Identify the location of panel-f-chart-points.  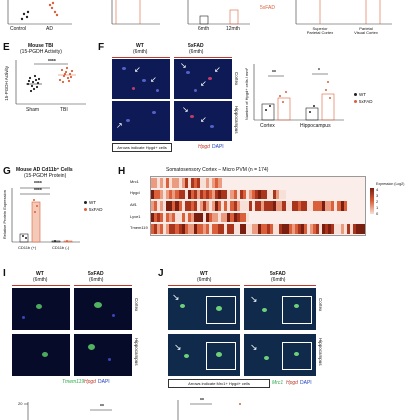
(298, 97).